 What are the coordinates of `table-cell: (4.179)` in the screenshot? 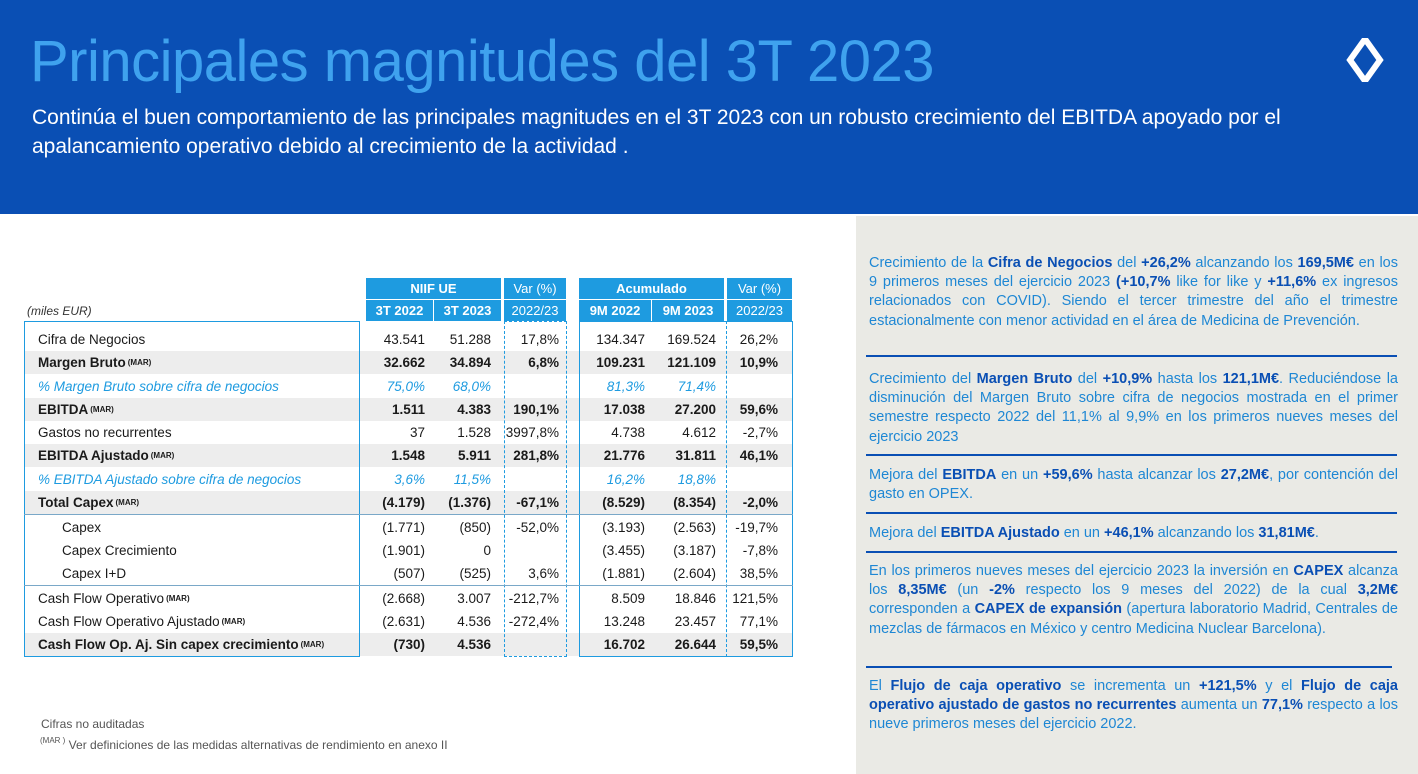 It's located at (403, 502).